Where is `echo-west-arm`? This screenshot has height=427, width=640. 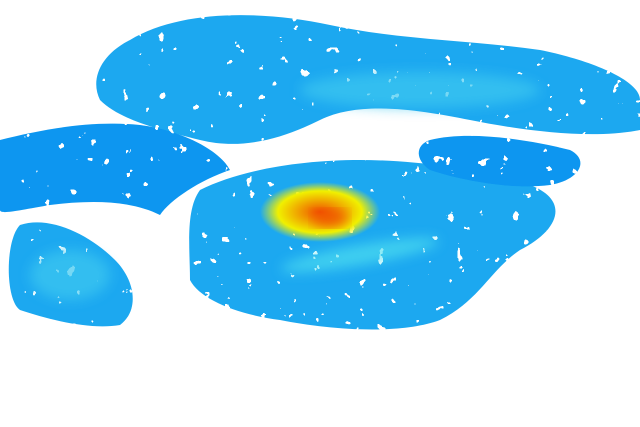 echo-west-arm is located at coordinates (115, 169).